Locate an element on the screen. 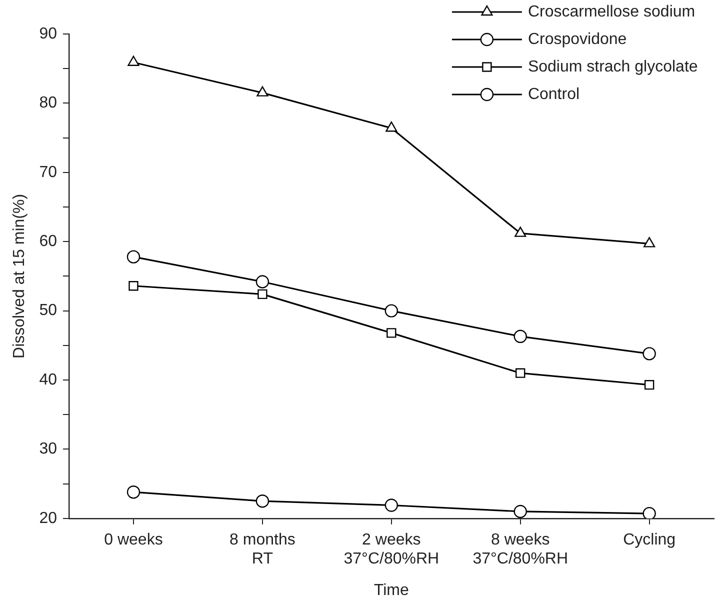 The image size is (721, 608). y-tick-label: 70 is located at coordinates (48, 172).